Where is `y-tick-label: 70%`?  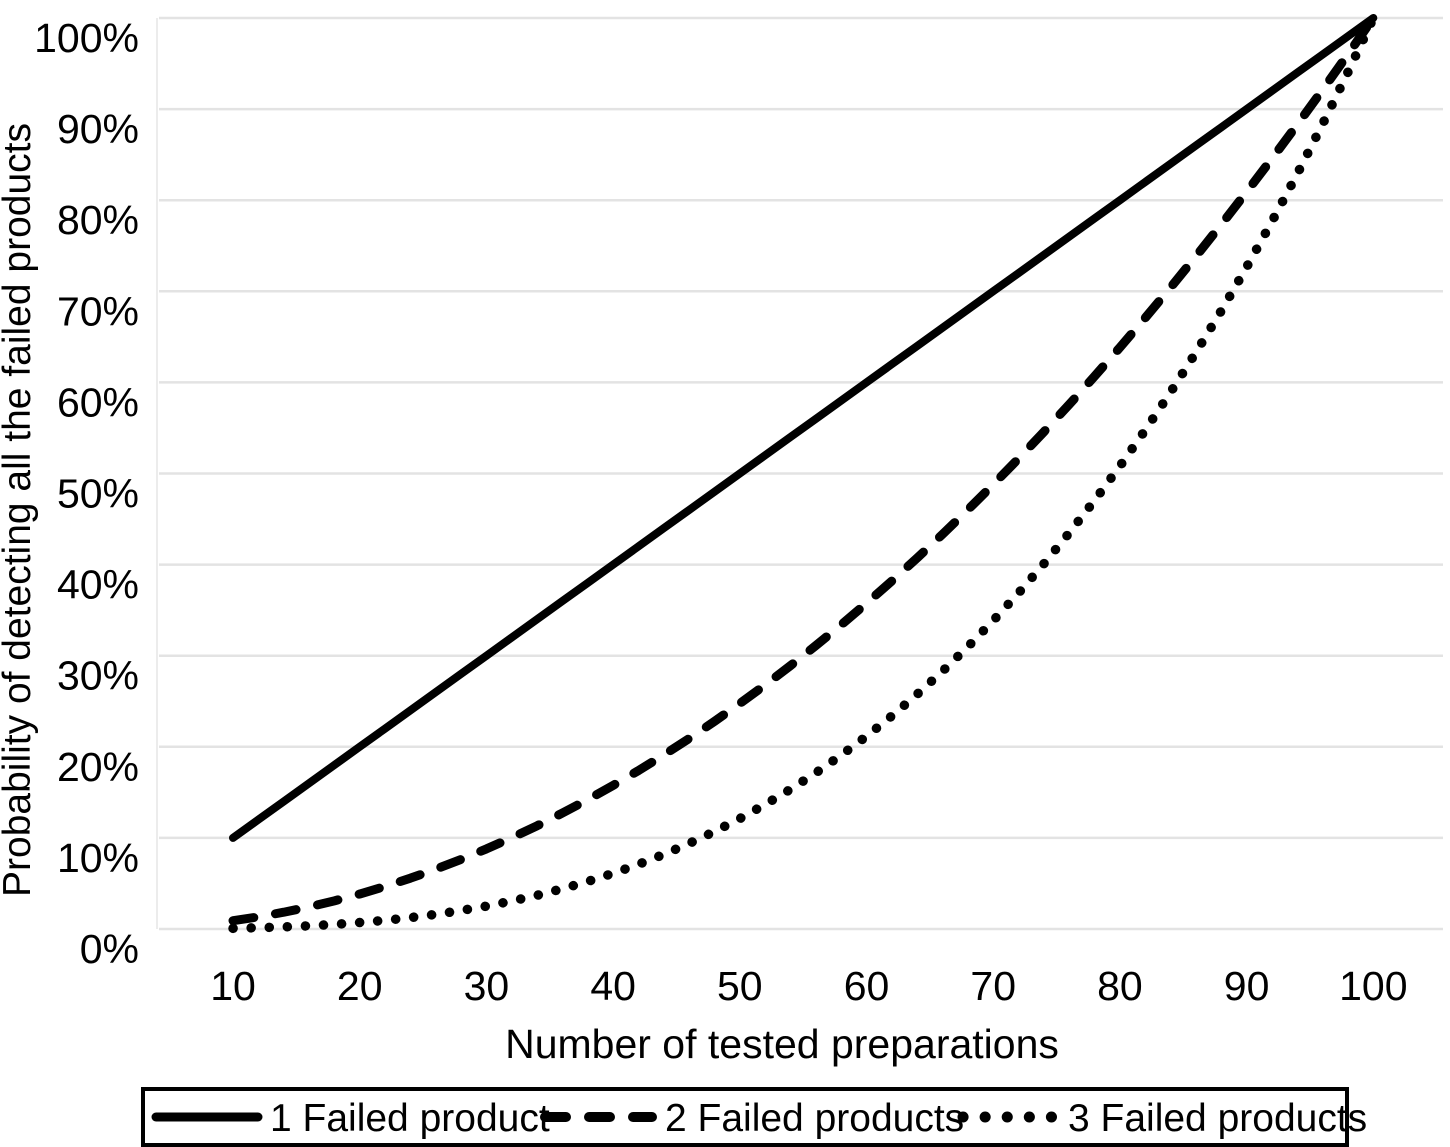
y-tick-label: 70% is located at coordinates (98, 311).